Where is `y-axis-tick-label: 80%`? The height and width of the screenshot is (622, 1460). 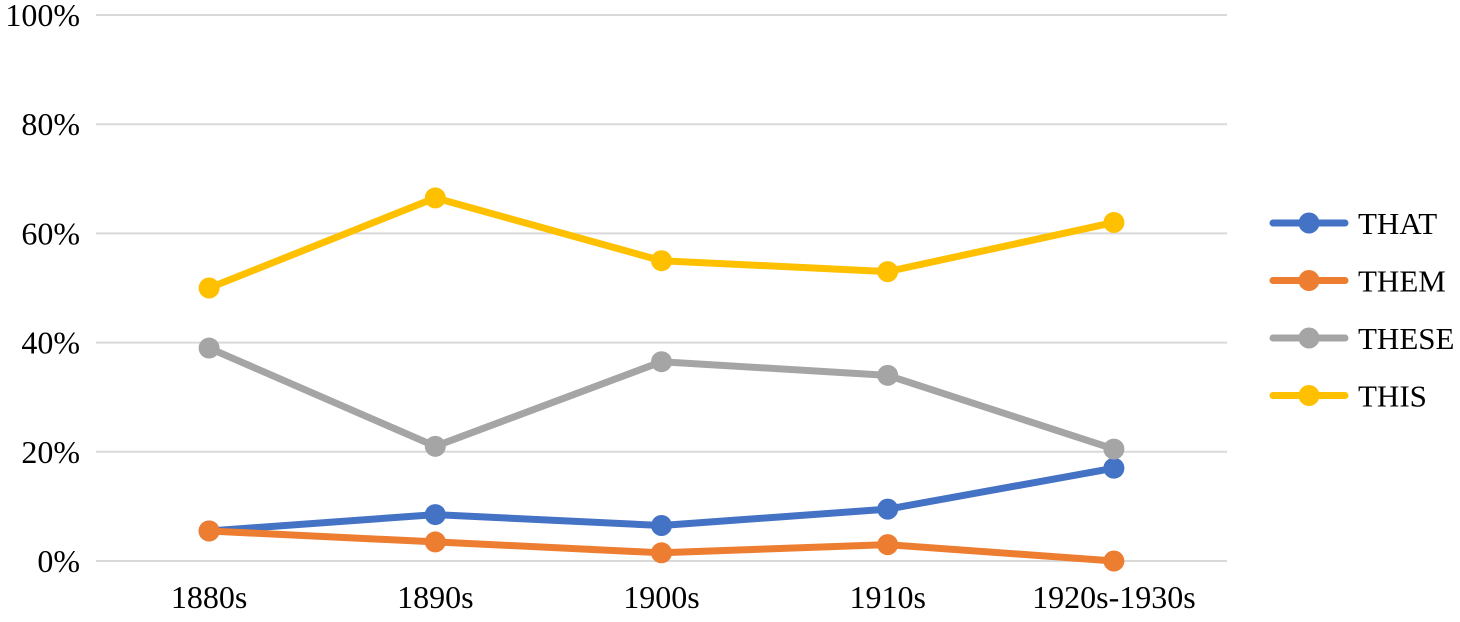
y-axis-tick-label: 80% is located at coordinates (50, 124).